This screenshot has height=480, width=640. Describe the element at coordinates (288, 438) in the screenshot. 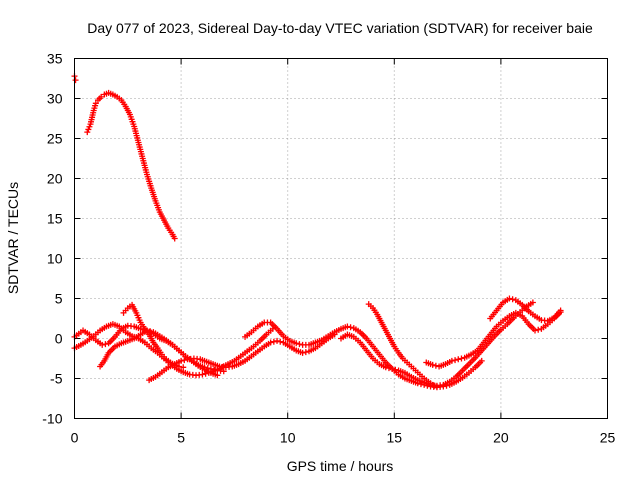

I see `x-tick-label: 10` at that location.